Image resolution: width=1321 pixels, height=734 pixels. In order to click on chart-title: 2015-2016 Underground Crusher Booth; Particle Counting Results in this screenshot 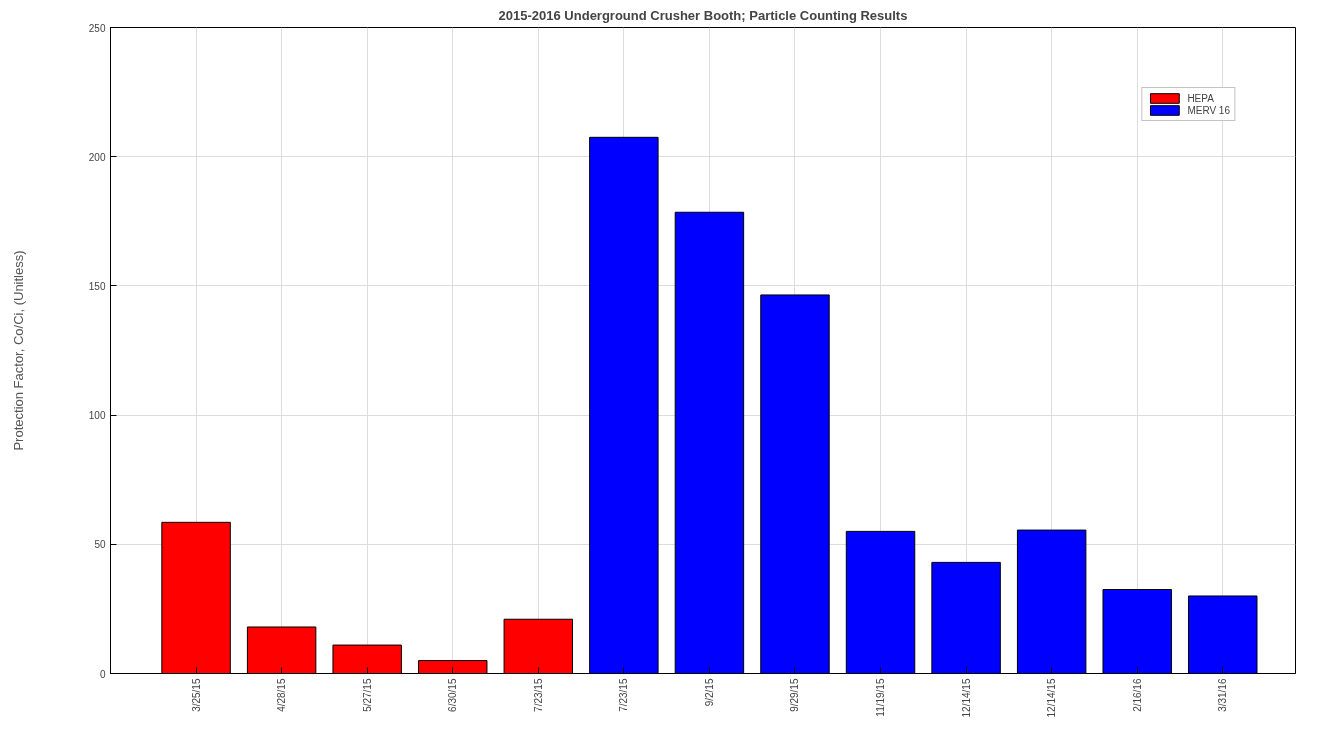, I will do `click(703, 15)`.